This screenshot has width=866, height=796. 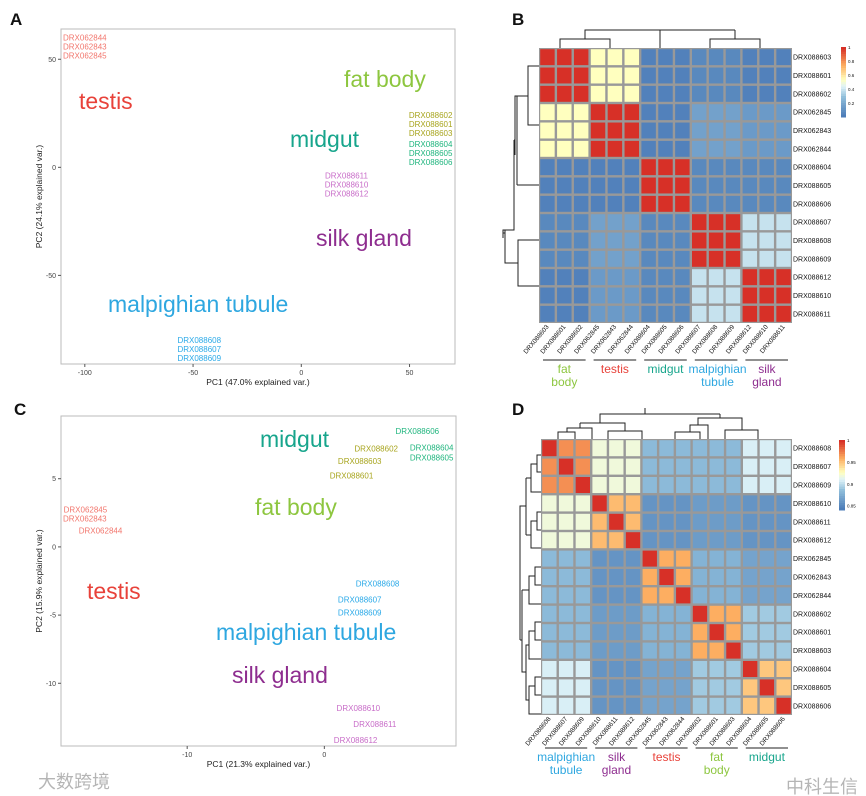 I want to click on row-label: DRX088606, so click(x=812, y=706).